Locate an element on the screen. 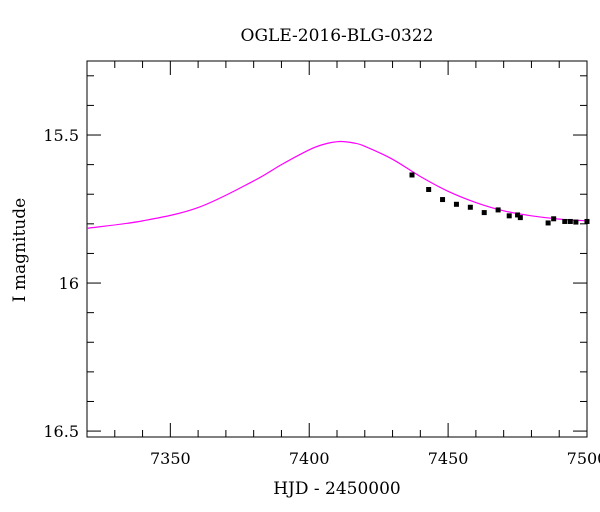 The image size is (600, 512). x-tick-label: 7400 is located at coordinates (309, 458).